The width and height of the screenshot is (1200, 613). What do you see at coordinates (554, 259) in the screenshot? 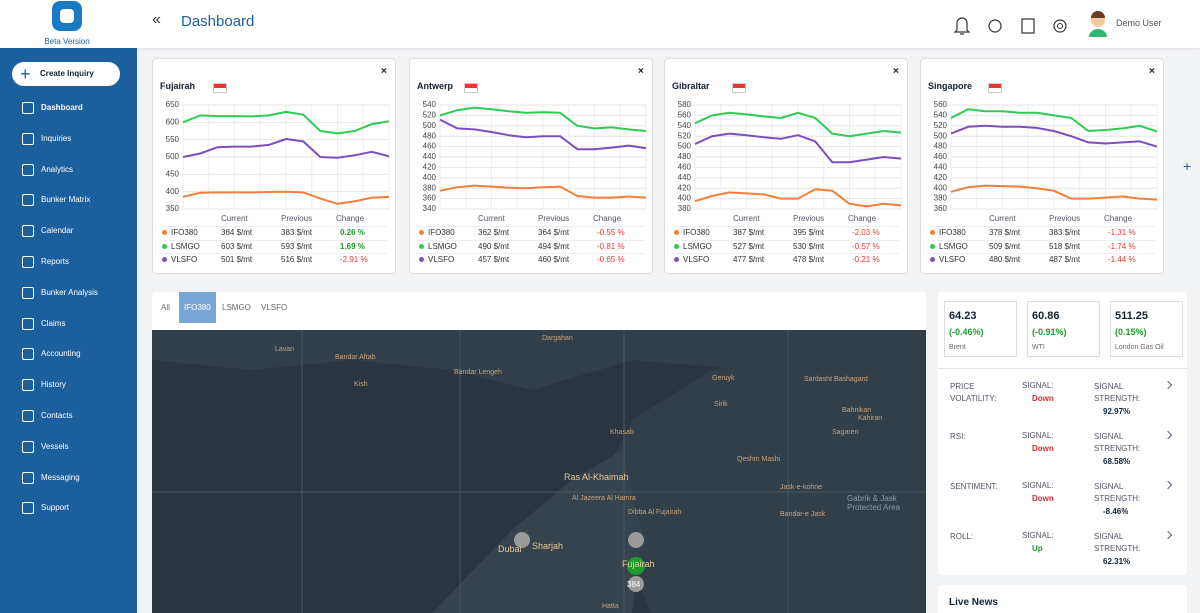
I see `table-cell: 460 $/mt` at bounding box center [554, 259].